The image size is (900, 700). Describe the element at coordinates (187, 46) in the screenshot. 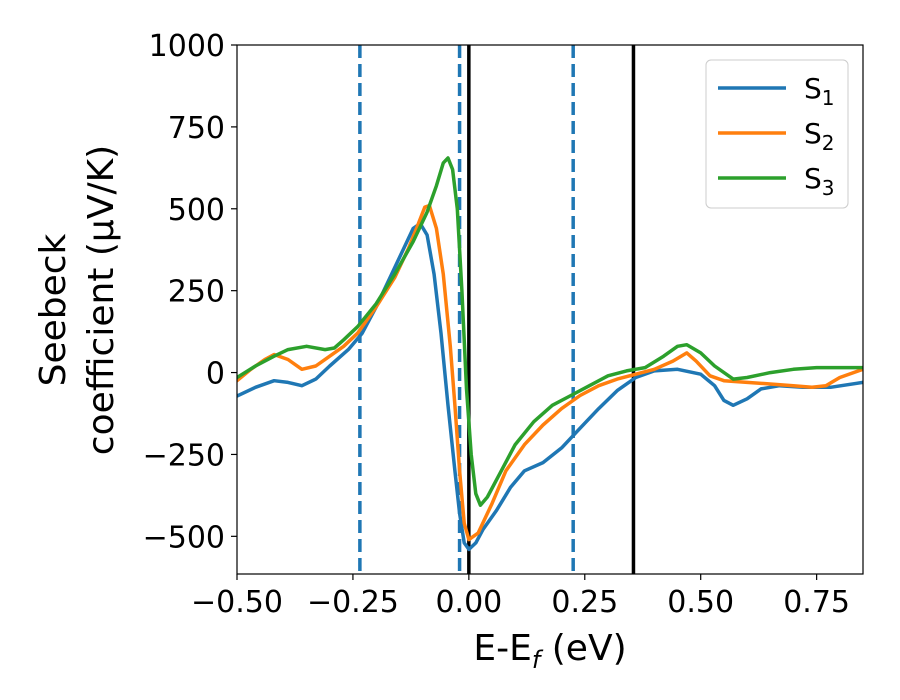

I see `y-tick-label: 1000` at that location.